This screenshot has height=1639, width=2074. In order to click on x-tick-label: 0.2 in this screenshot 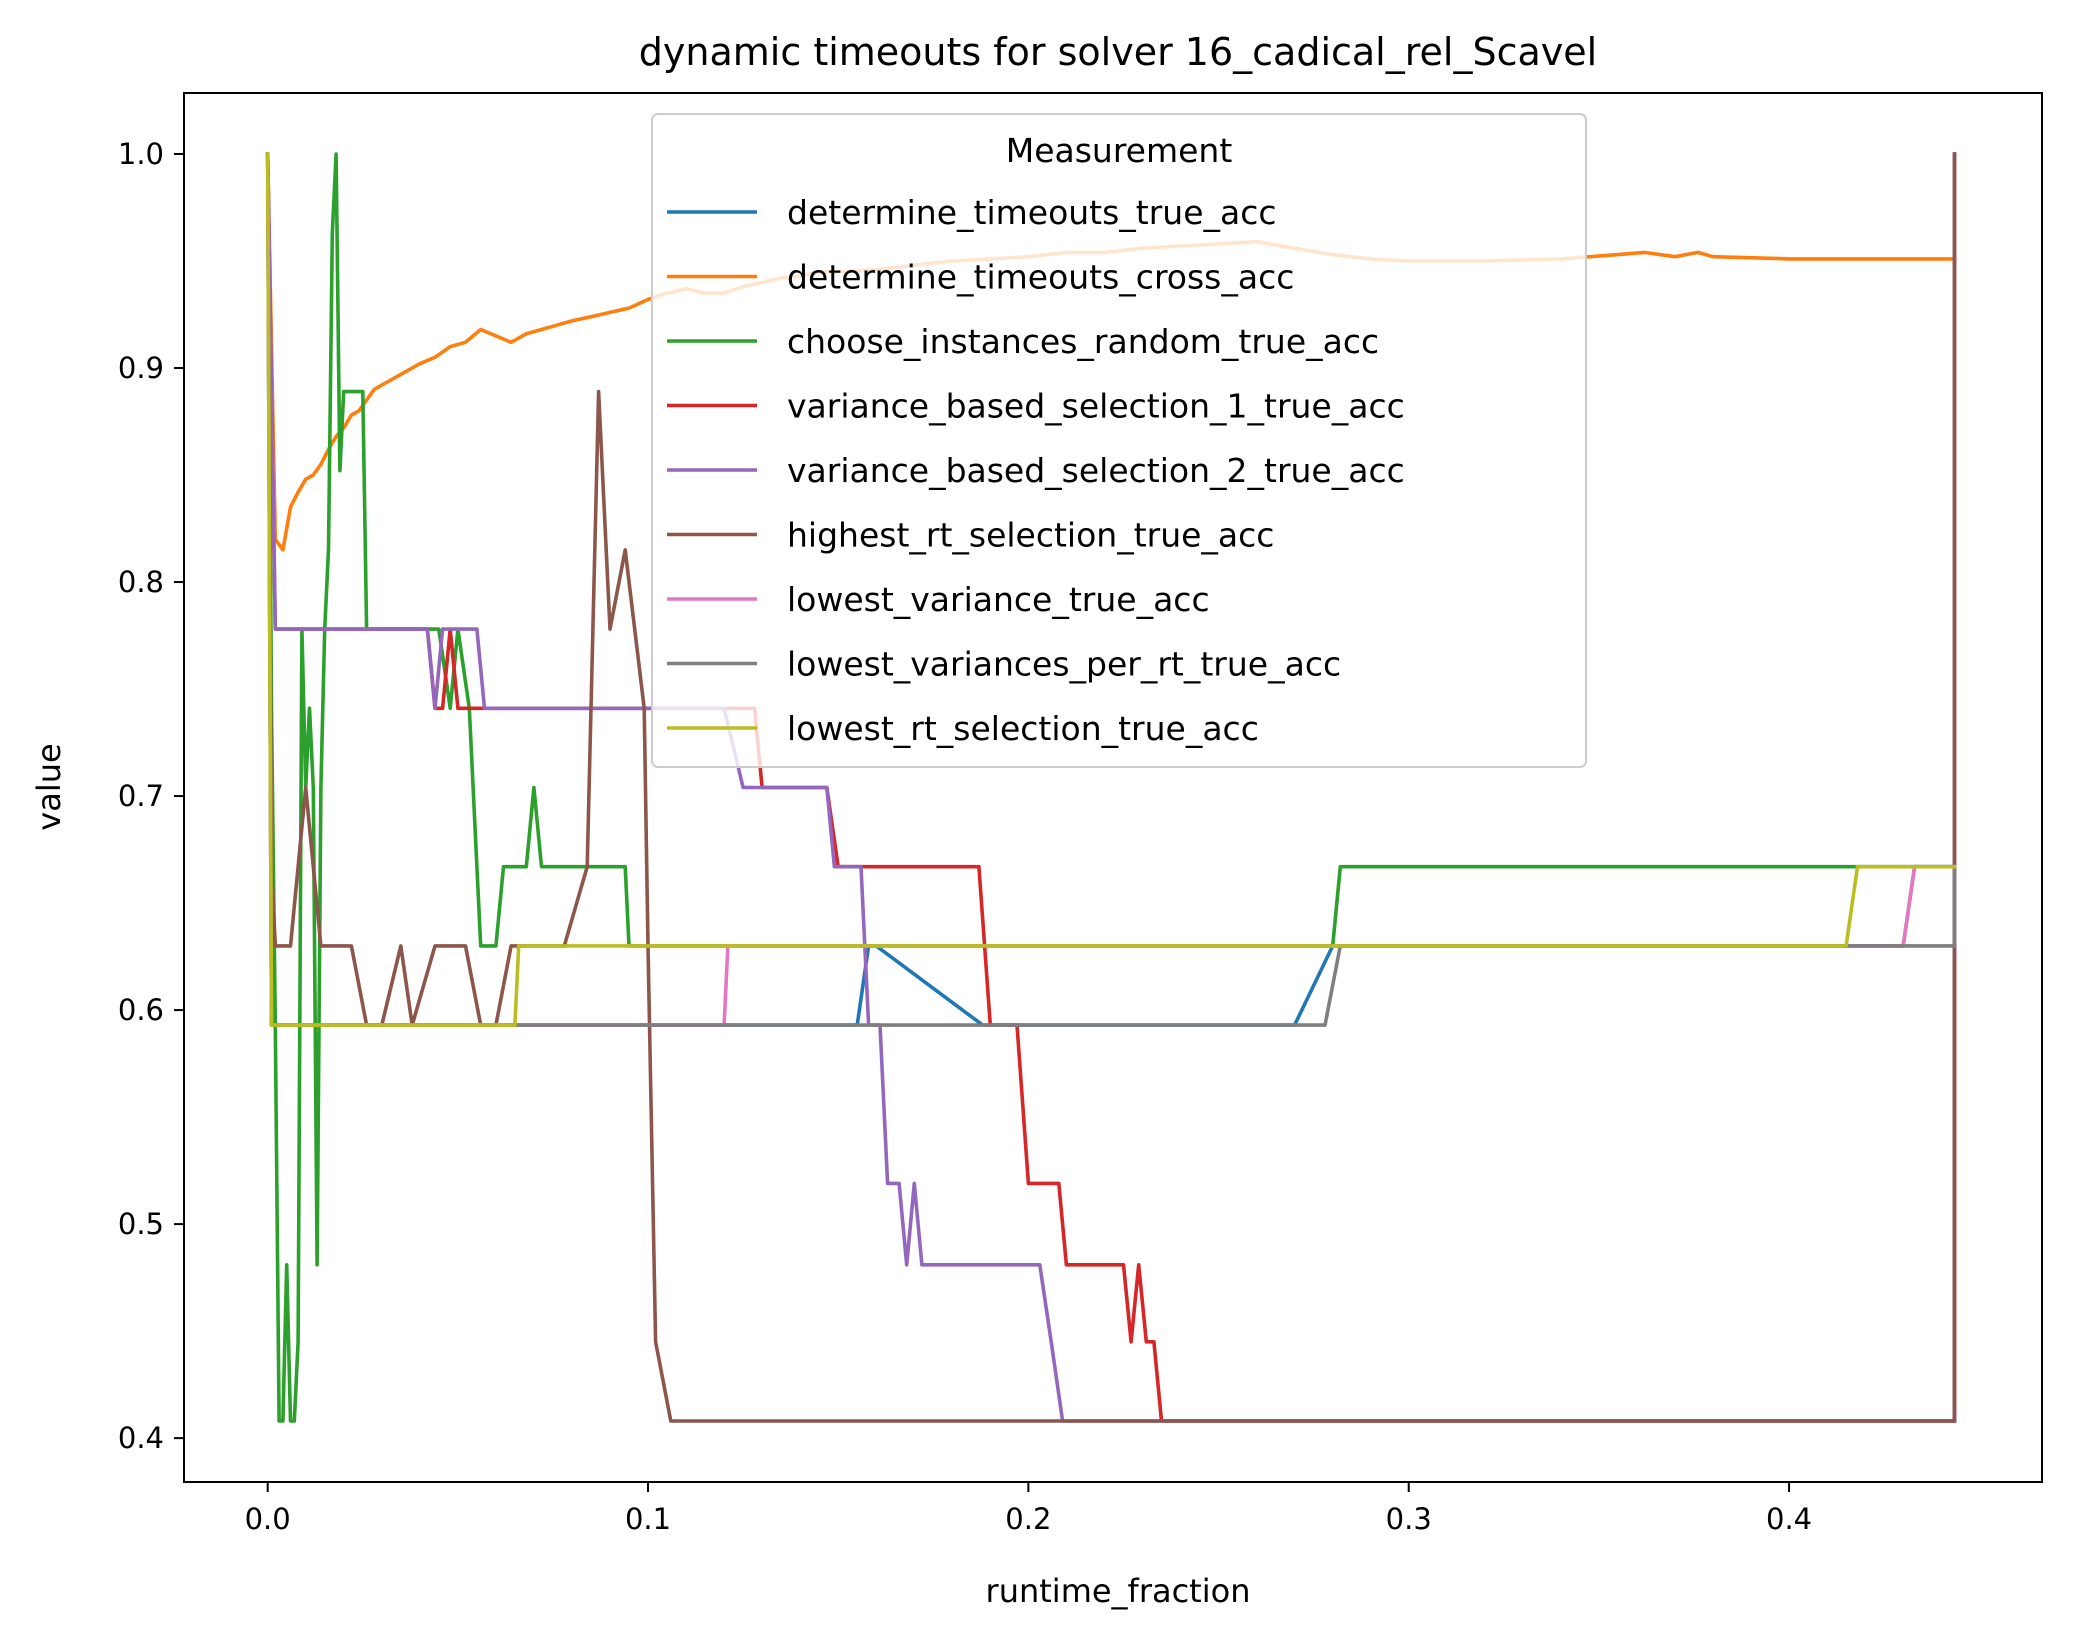, I will do `click(1028, 1519)`.